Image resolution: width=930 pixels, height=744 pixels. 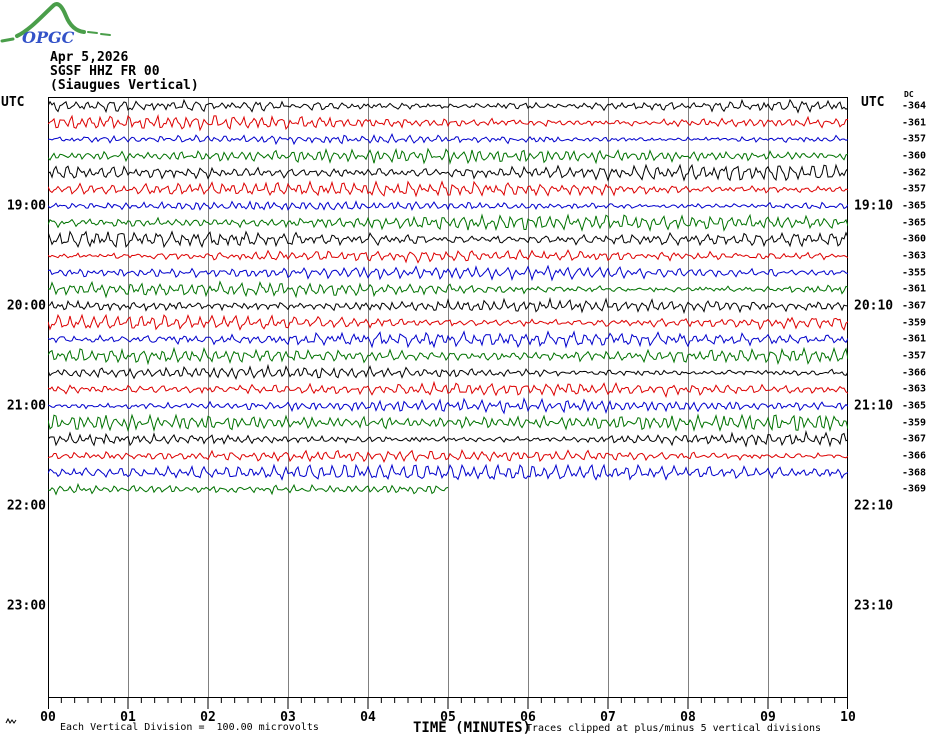 What do you see at coordinates (448, 222) in the screenshot?
I see `seismo-trace-1910` at bounding box center [448, 222].